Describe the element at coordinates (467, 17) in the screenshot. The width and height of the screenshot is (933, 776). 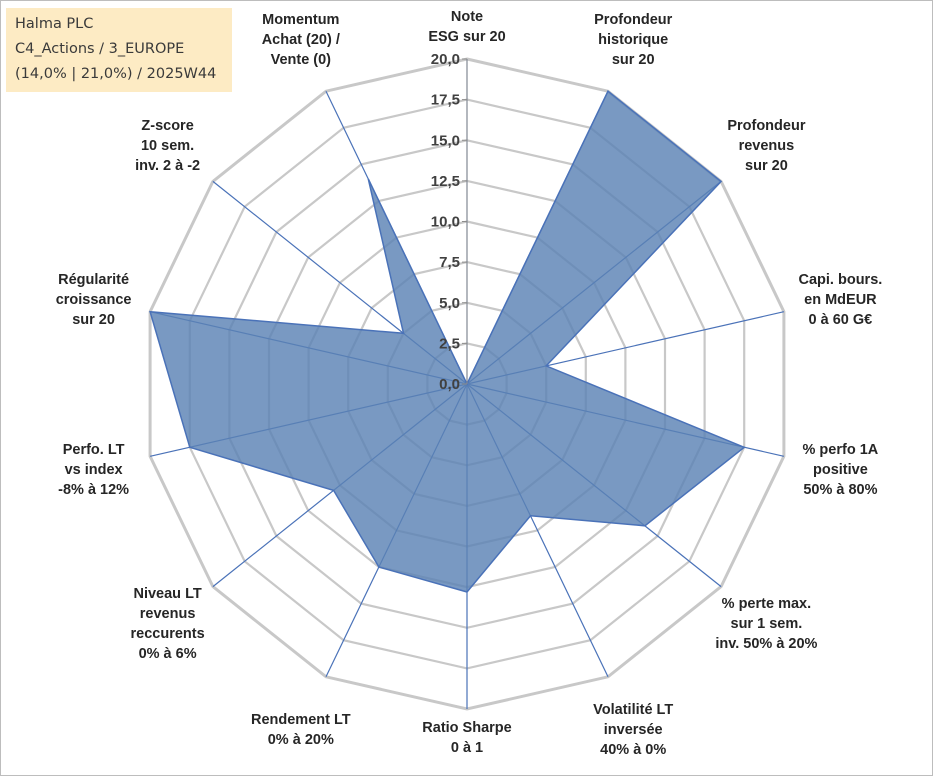
I see `axis-label-line: Note` at that location.